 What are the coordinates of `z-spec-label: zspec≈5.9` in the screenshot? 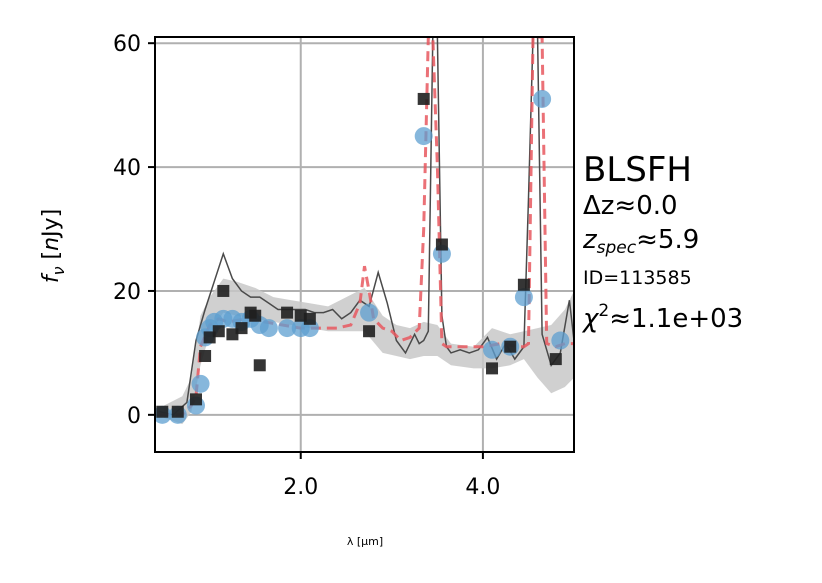 It's located at (640, 241).